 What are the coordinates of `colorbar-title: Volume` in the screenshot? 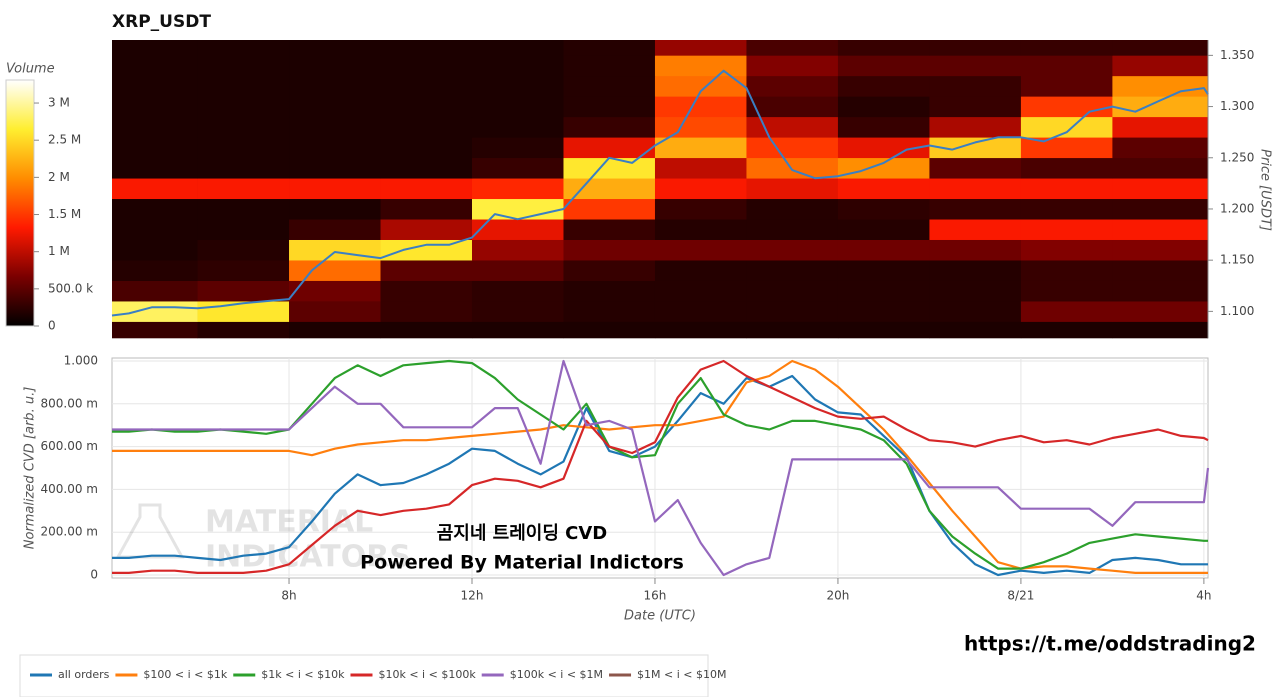 It's located at (30, 69).